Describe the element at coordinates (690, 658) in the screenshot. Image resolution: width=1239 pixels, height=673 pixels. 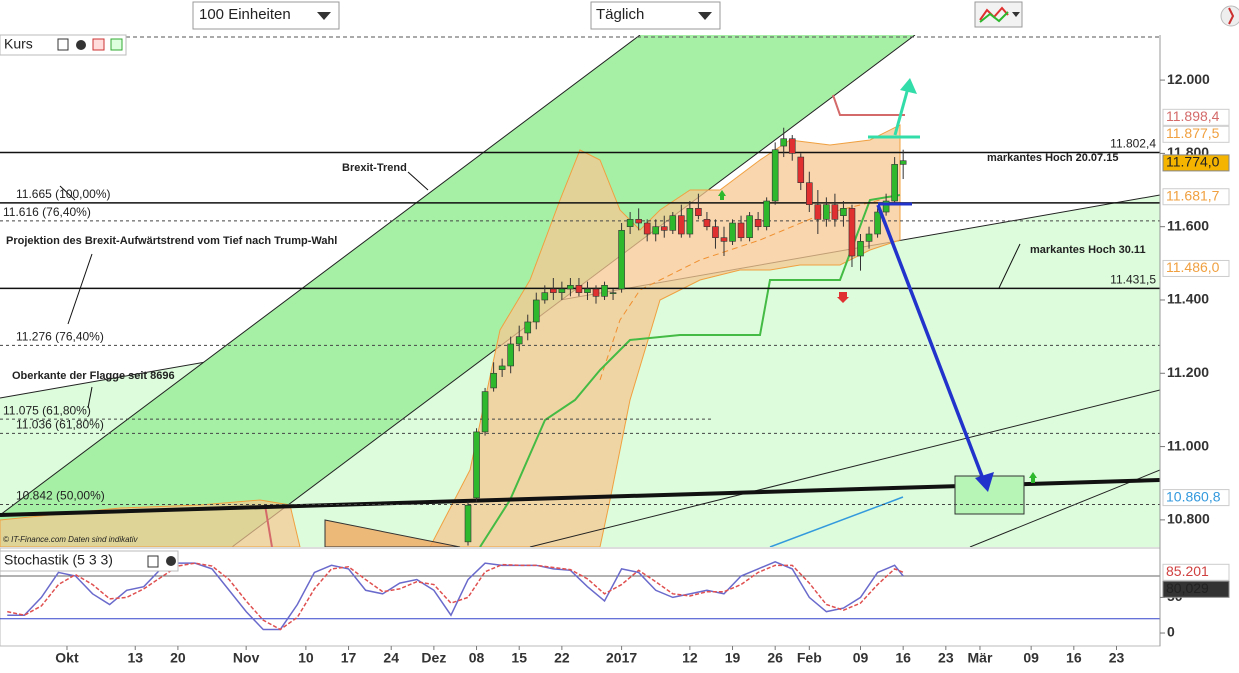
I see `x-tick-label: 12` at that location.